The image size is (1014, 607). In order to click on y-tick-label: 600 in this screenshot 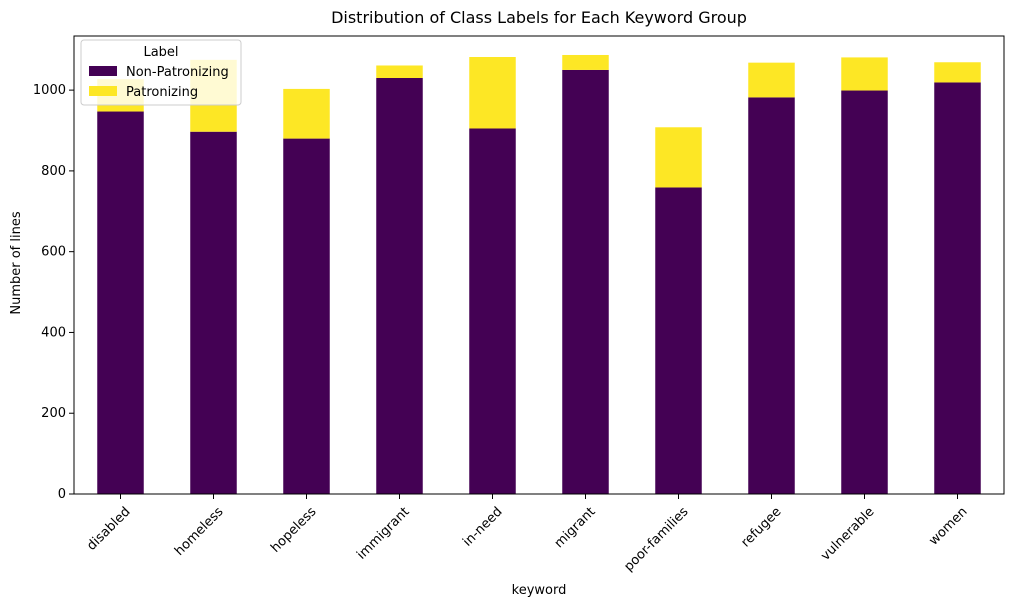, I will do `click(53, 252)`.